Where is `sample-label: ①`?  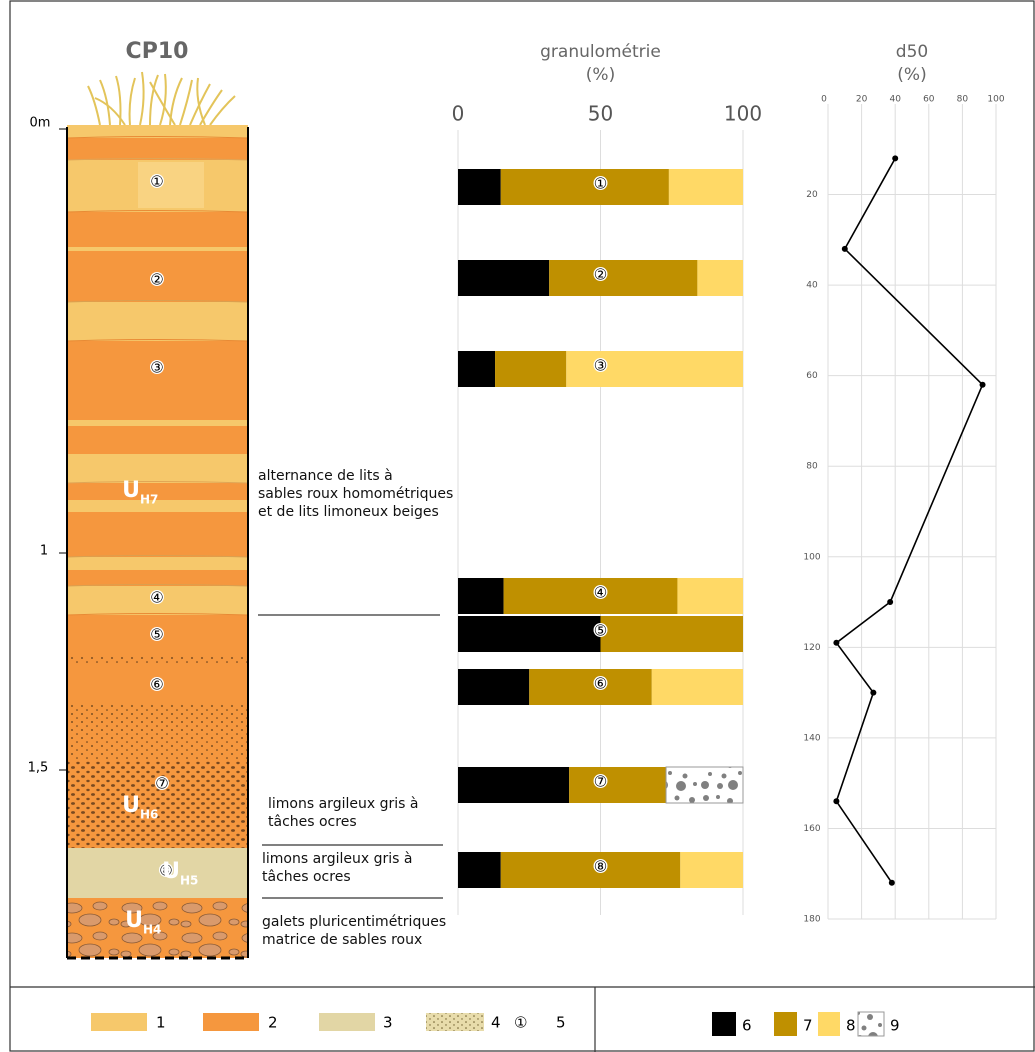 sample-label: ① is located at coordinates (156, 182).